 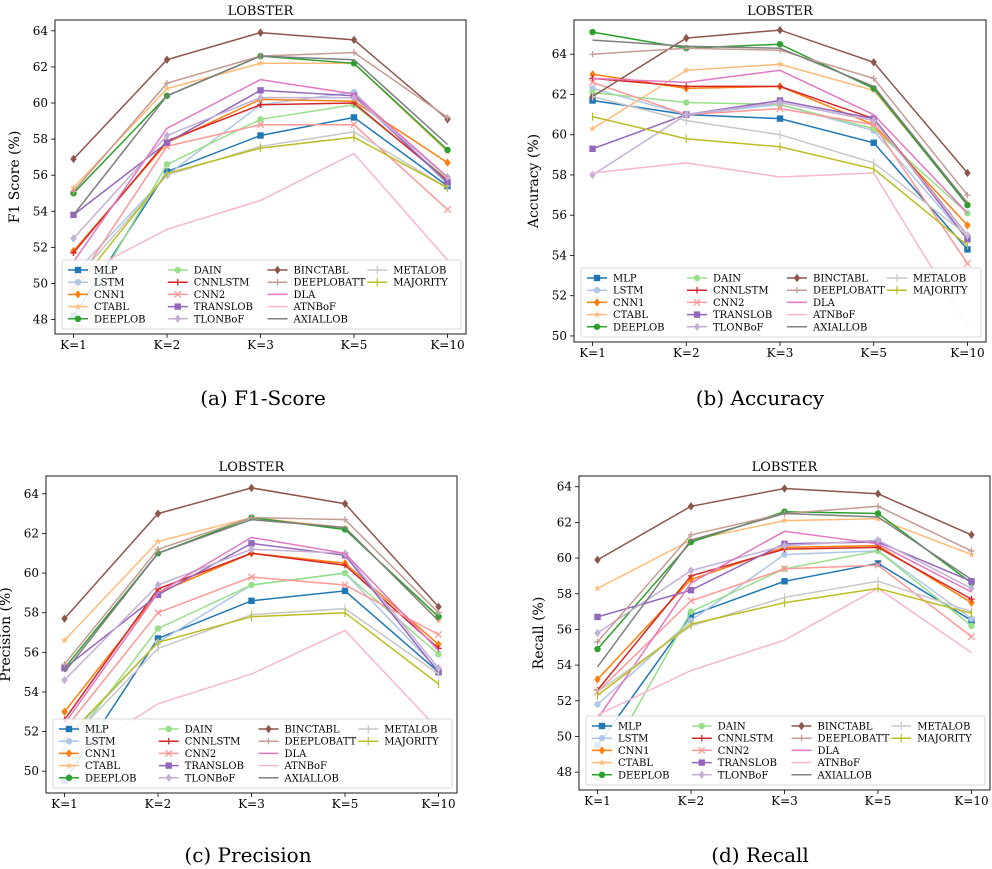 What do you see at coordinates (729, 303) in the screenshot?
I see `legend-label: CNN2` at bounding box center [729, 303].